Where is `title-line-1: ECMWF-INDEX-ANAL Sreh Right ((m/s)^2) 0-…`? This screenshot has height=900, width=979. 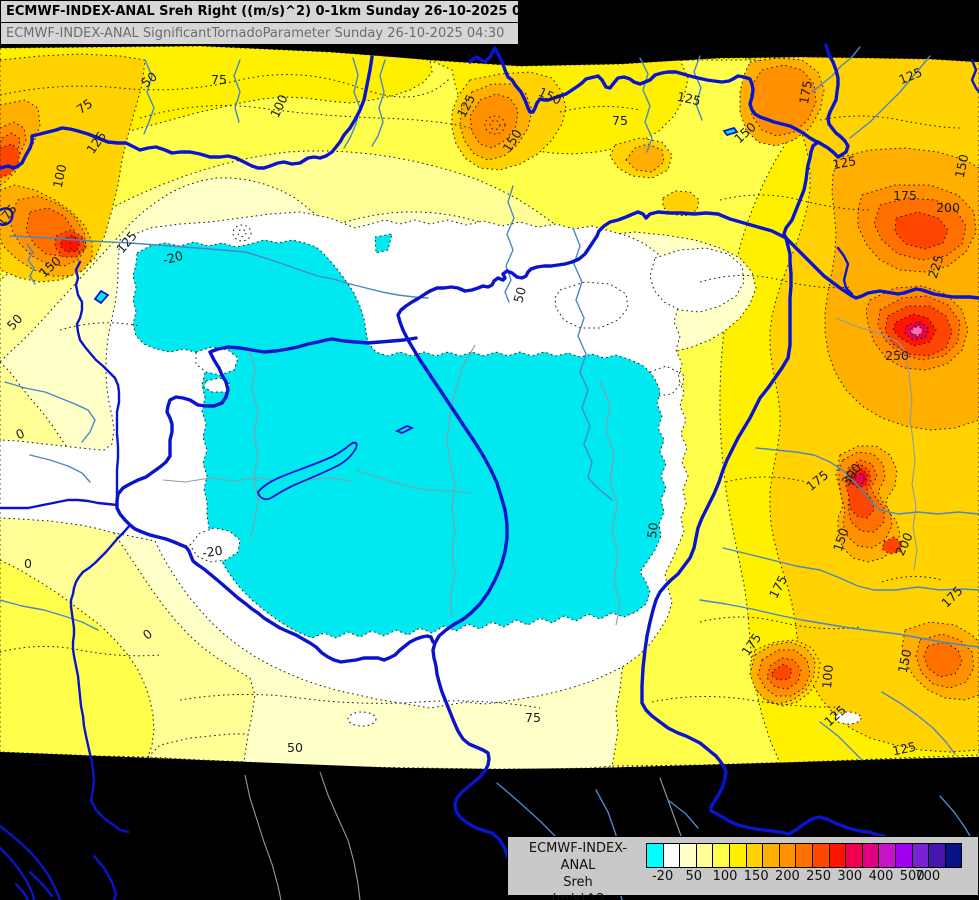
title-line-1: ECMWF-INDEX-ANAL Sreh Right ((m/s)^2) 0-… is located at coordinates (259, 11).